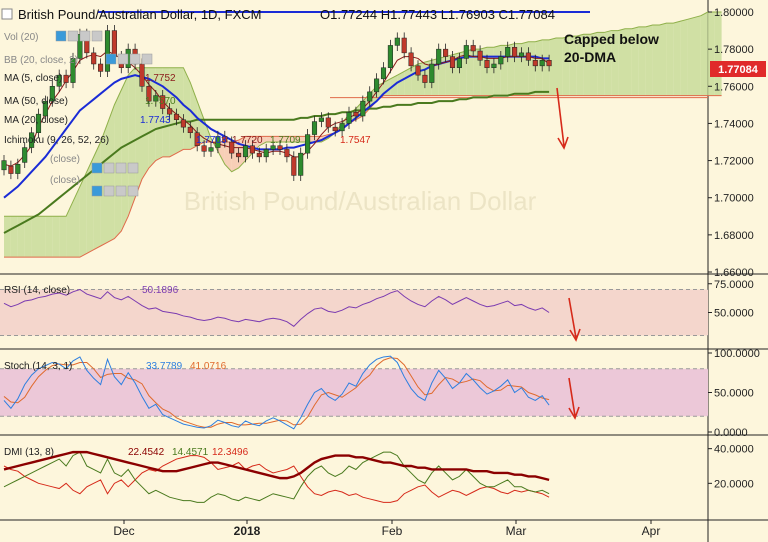  What do you see at coordinates (7, 14) in the screenshot?
I see `collapse-icon` at bounding box center [7, 14].